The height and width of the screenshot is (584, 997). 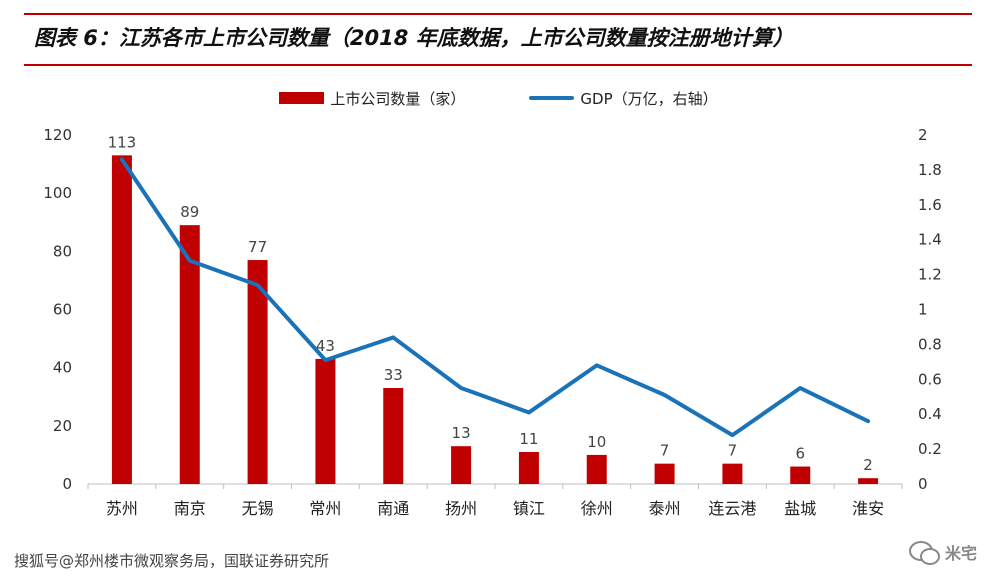 I want to click on y-left-tick-label: 60, so click(x=62, y=310).